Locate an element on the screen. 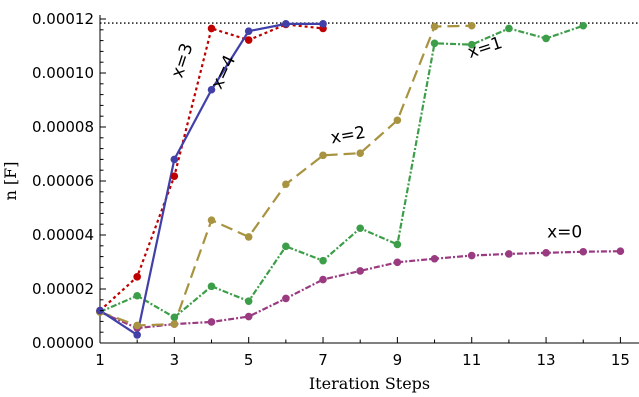 The image size is (639, 397). x-tick-label: 15 is located at coordinates (620, 360).